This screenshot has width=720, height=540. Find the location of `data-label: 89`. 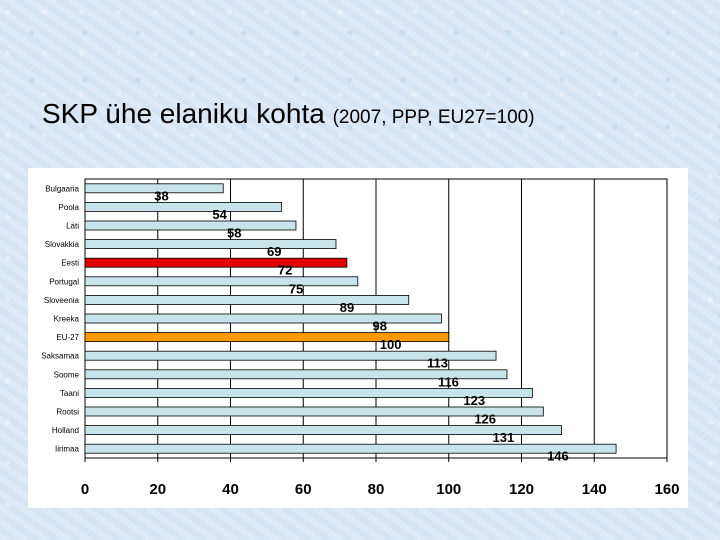

data-label: 89 is located at coordinates (347, 307).